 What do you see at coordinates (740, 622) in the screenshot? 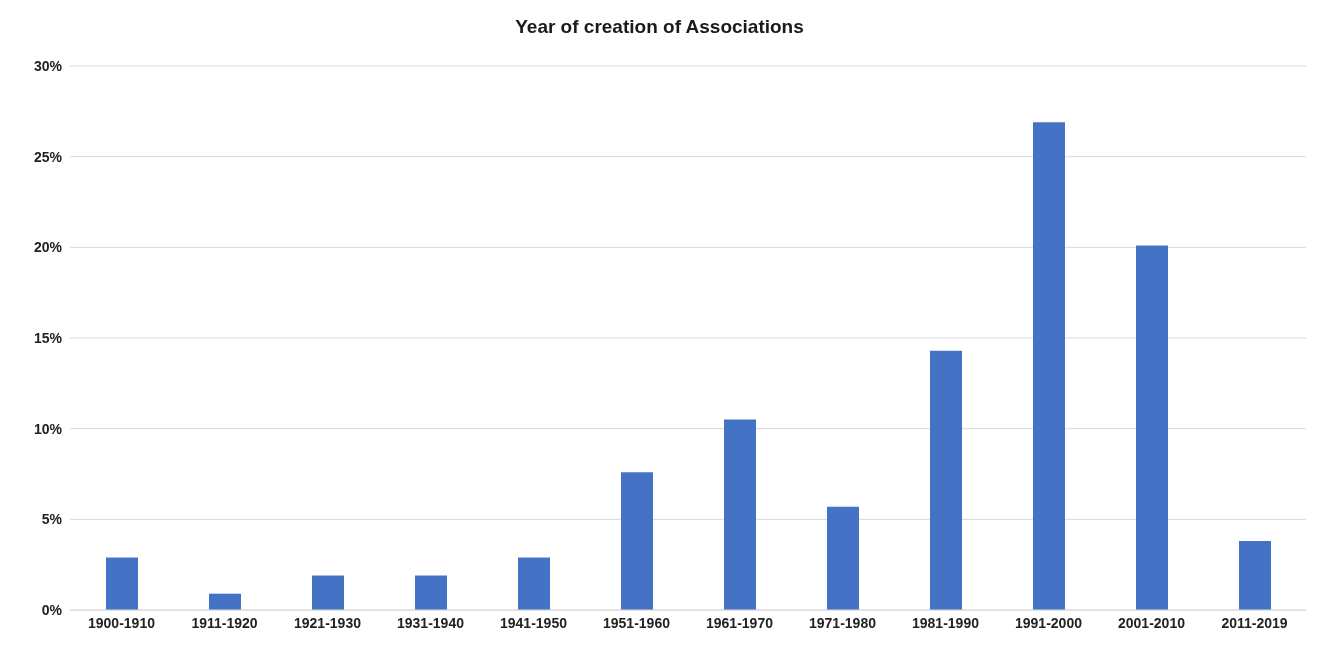
I see `x-tick-label: 1961-1970` at bounding box center [740, 622].